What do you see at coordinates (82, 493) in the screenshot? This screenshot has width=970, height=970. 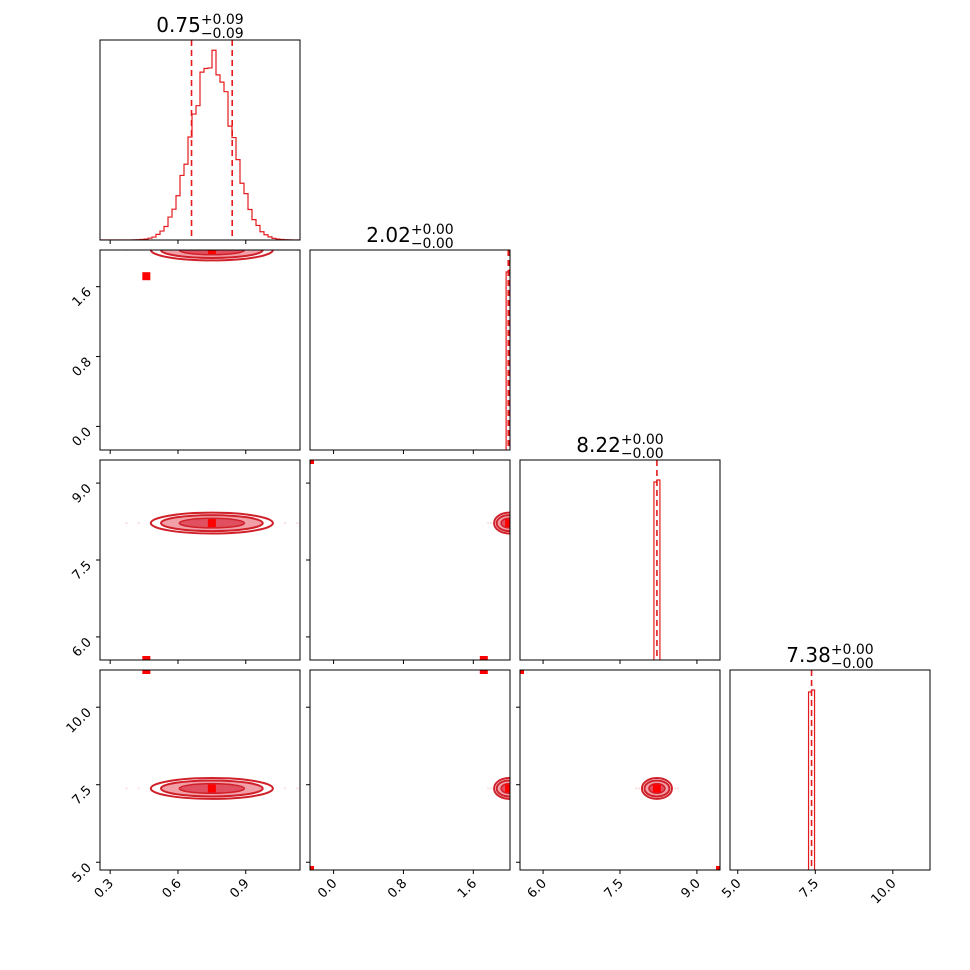 I see `y-tick-label: 9.0` at bounding box center [82, 493].